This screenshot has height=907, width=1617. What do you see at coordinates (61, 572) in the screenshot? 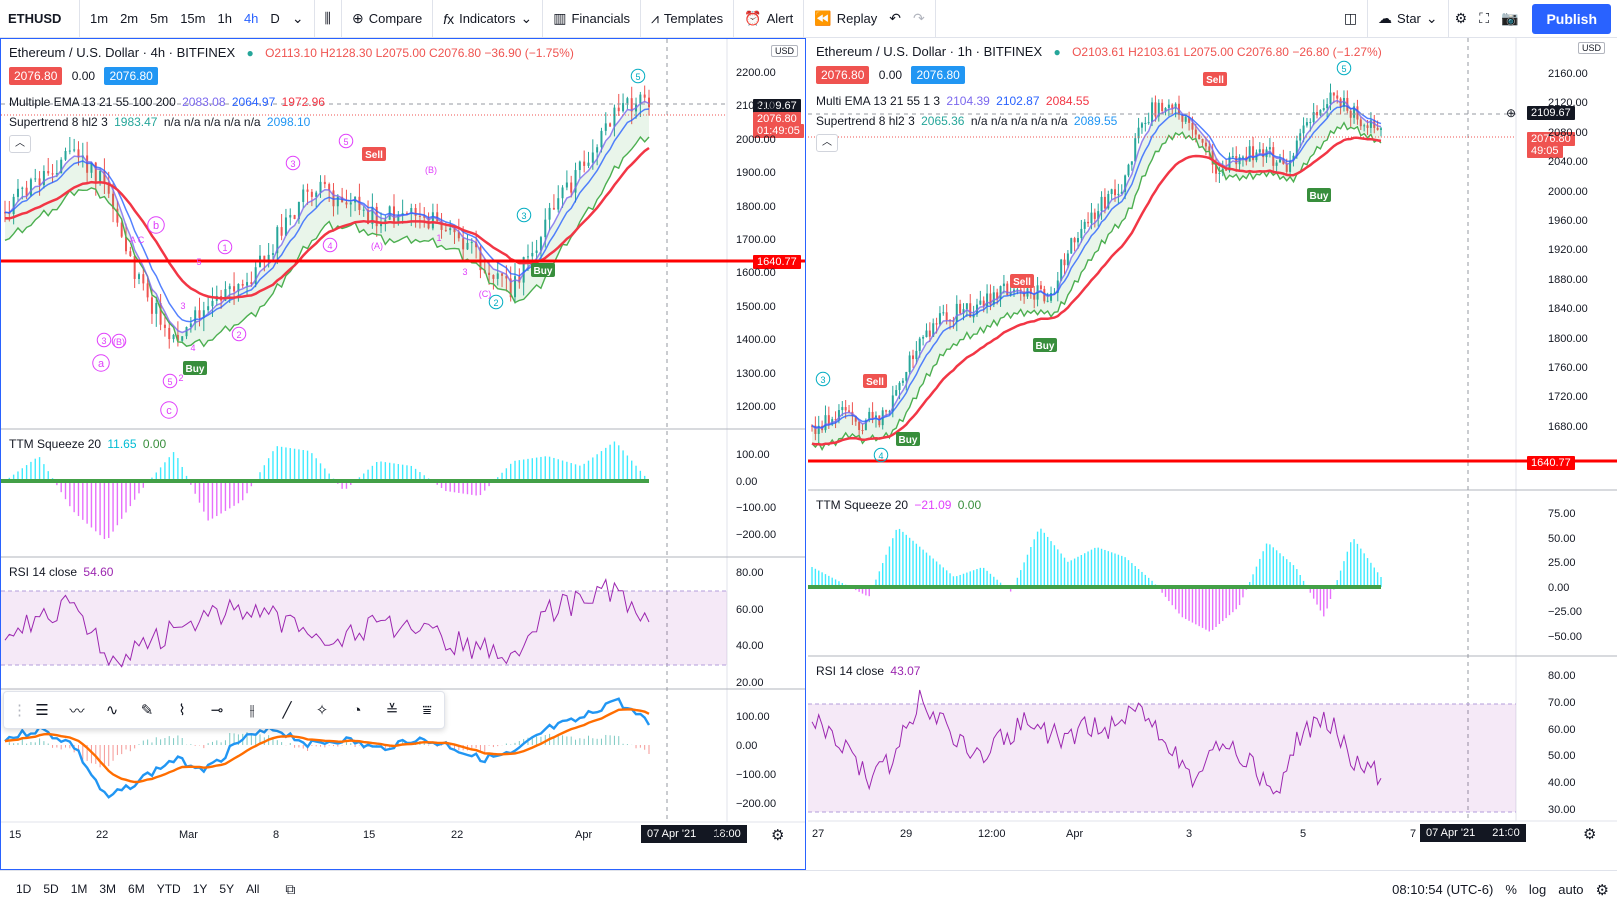
I see `rsi-legend: RSI 14 close 54.60` at bounding box center [61, 572].